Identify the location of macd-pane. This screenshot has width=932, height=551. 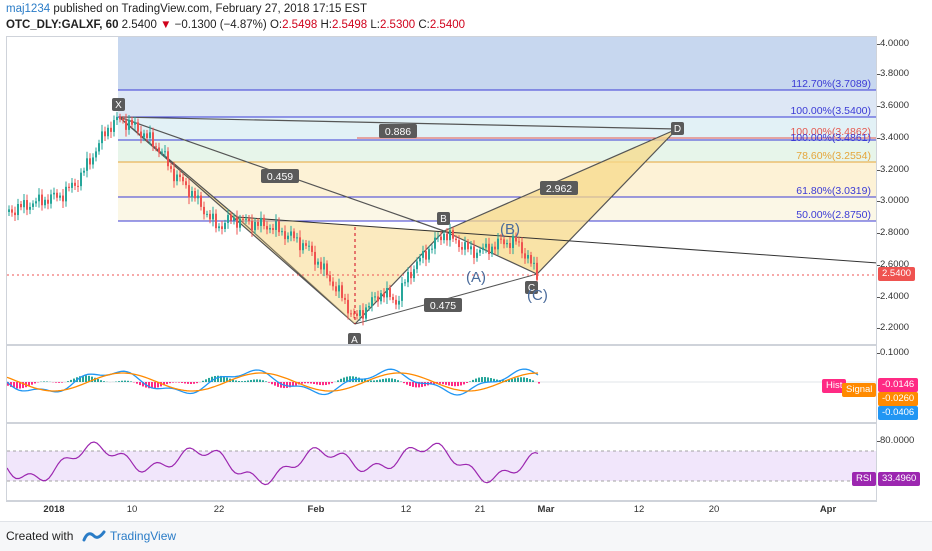
(441, 384).